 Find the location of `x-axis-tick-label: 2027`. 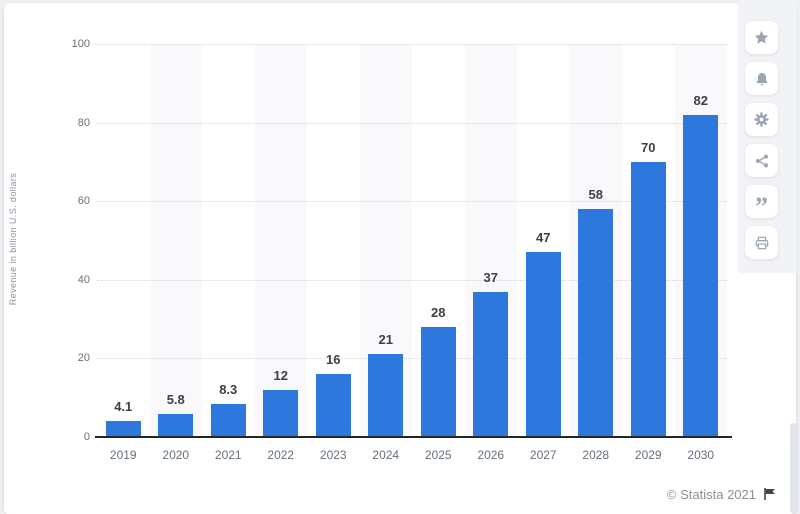

x-axis-tick-label: 2027 is located at coordinates (543, 455).